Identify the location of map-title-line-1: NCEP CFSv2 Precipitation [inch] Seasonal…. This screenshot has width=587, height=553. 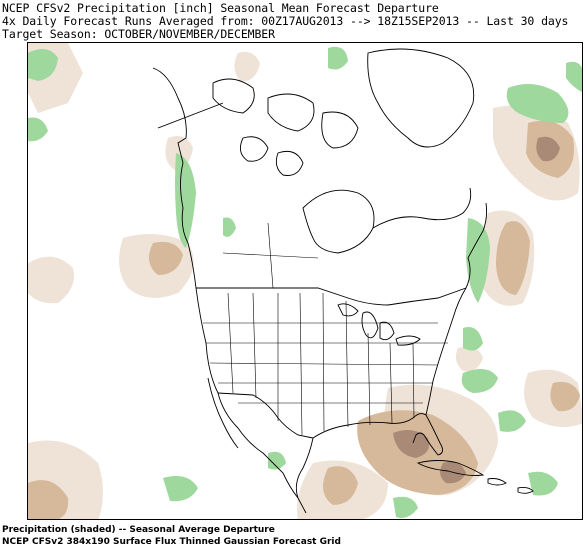
(220, 8).